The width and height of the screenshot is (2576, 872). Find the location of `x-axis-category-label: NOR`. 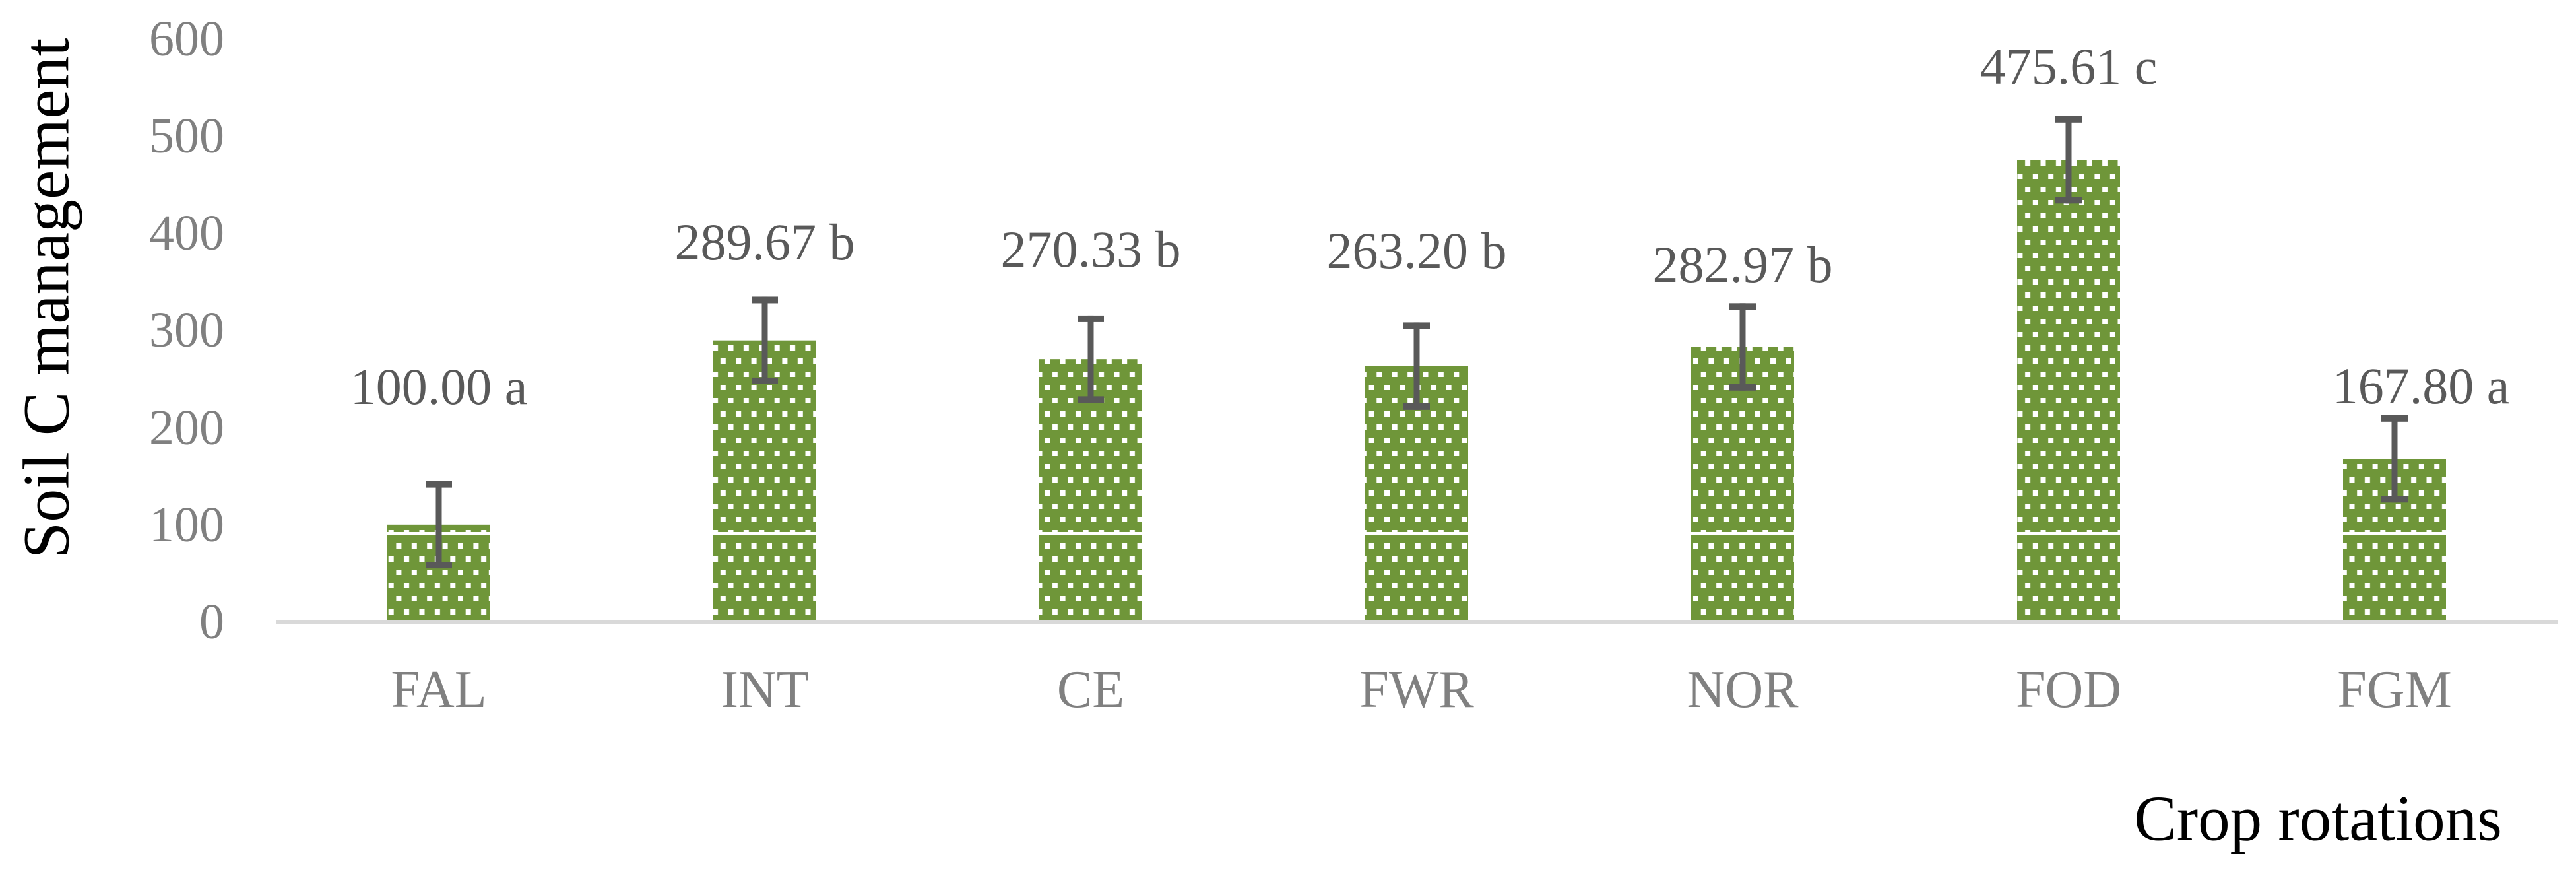

x-axis-category-label: NOR is located at coordinates (1743, 690).